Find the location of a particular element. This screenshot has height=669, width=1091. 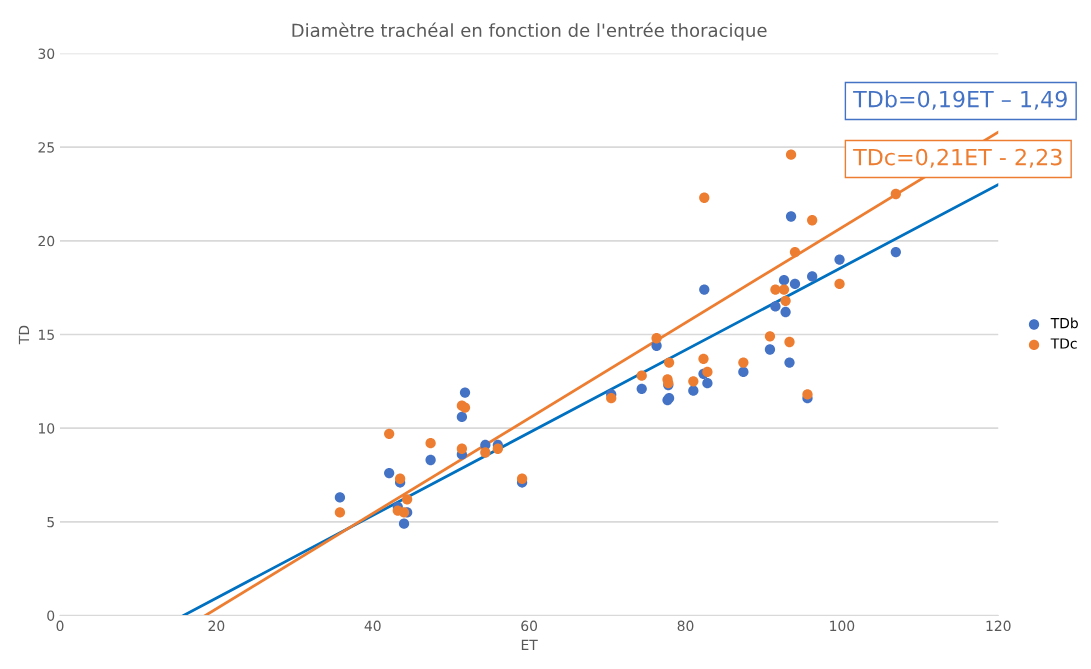

y-tick-label: 0 is located at coordinates (51, 615).